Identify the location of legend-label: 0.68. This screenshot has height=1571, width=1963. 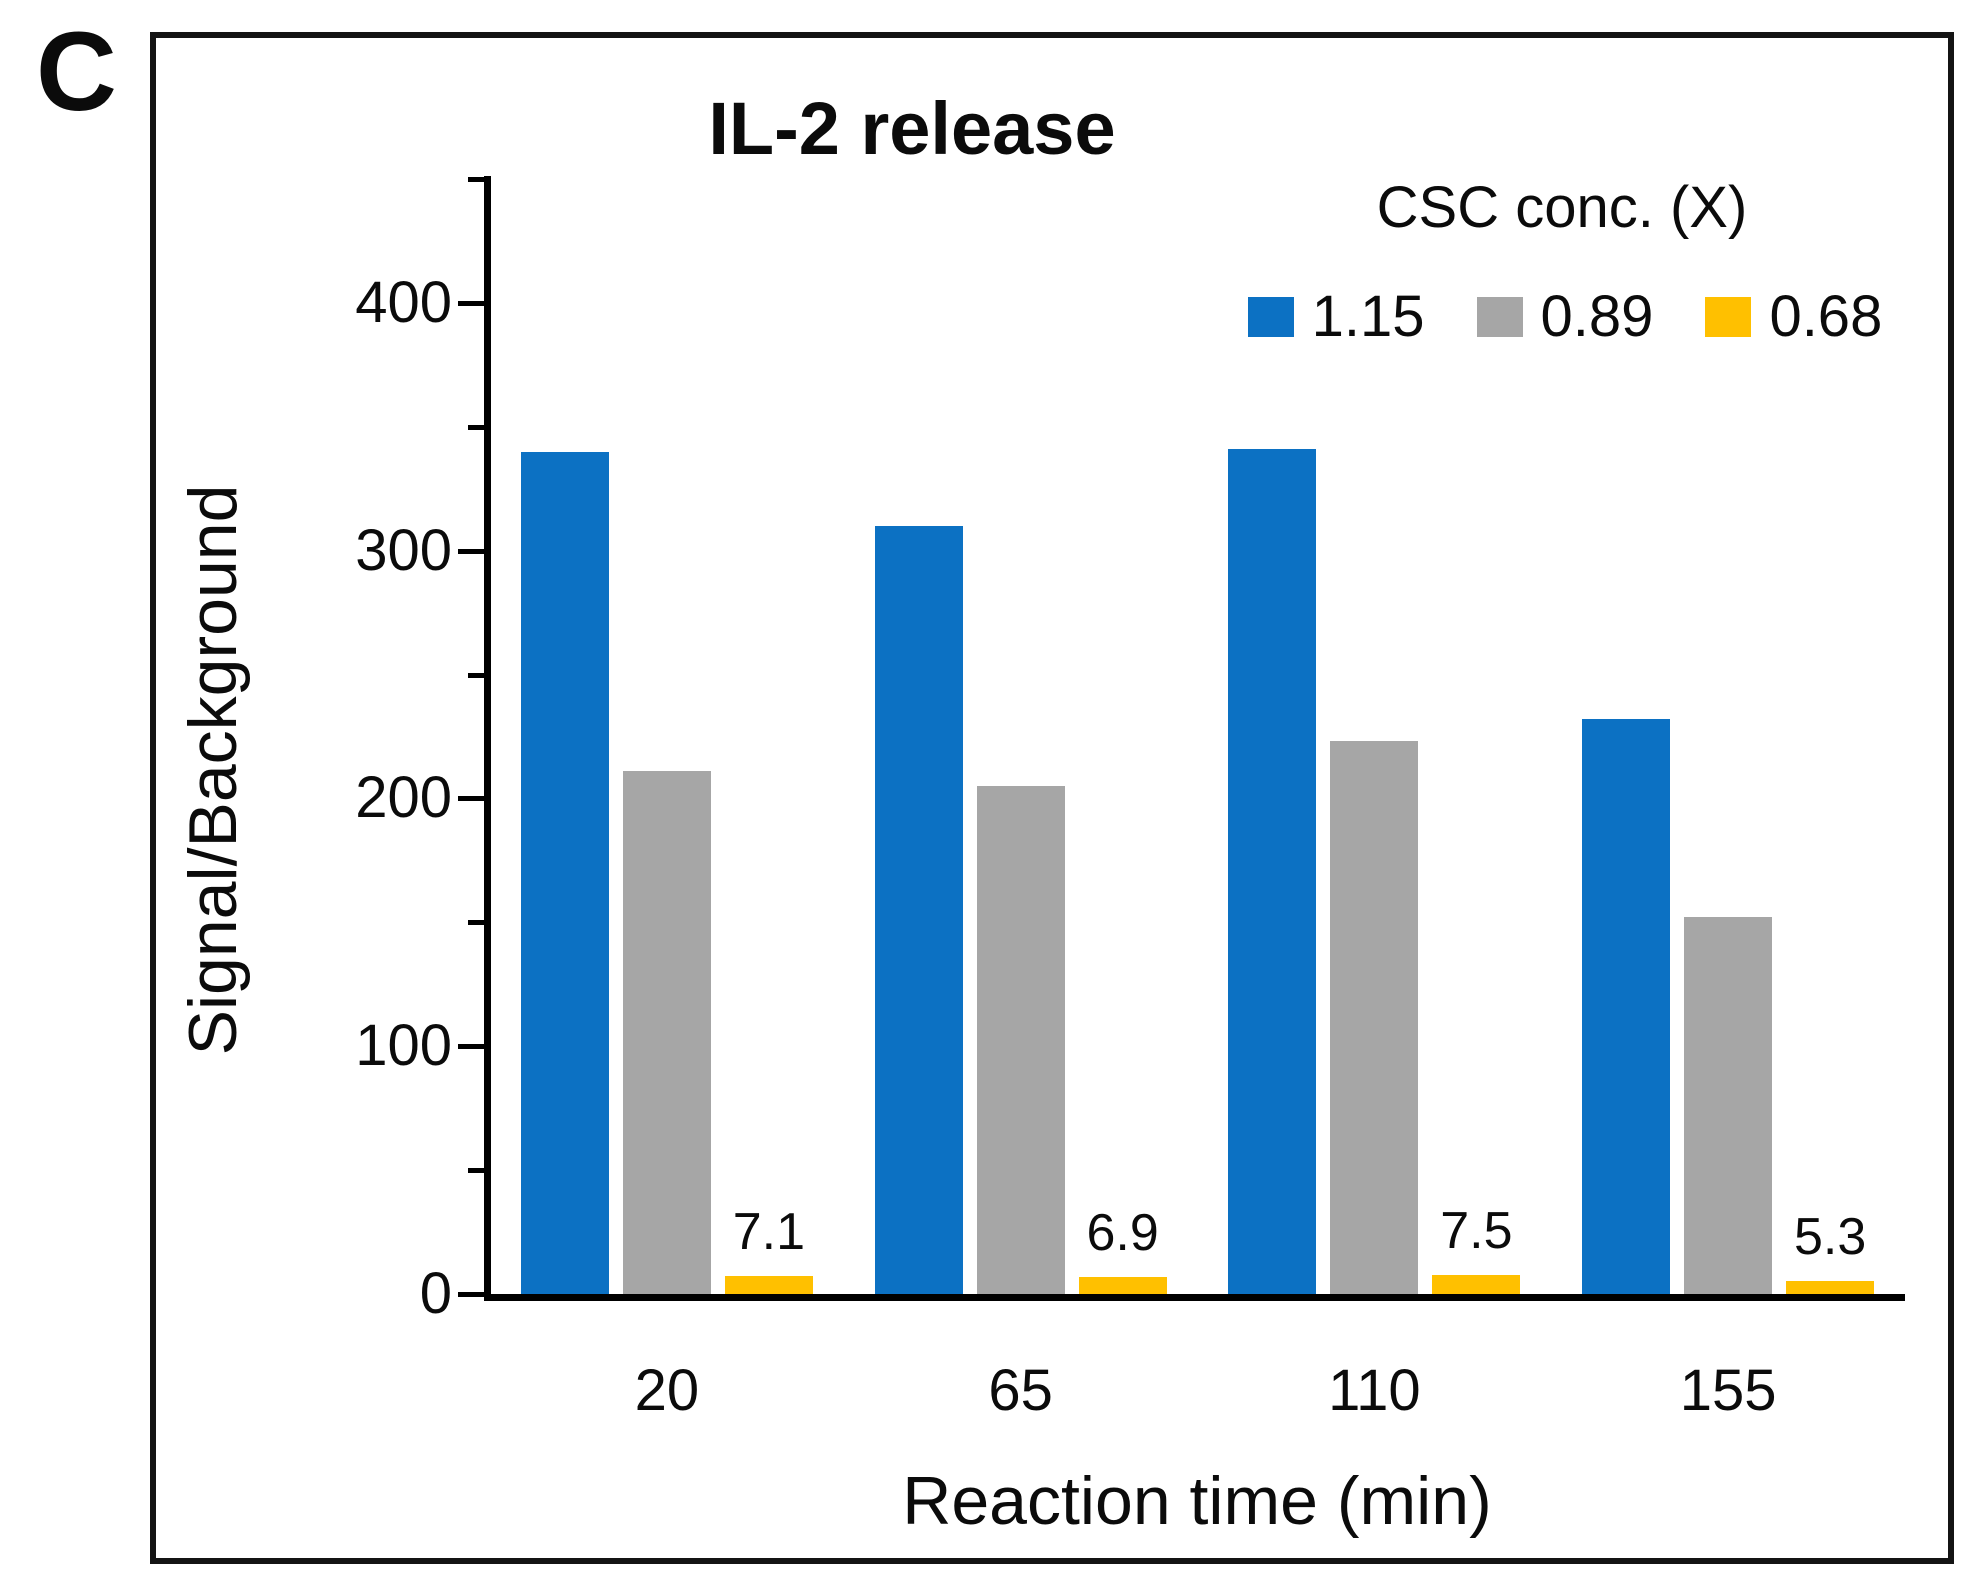
(1826, 316).